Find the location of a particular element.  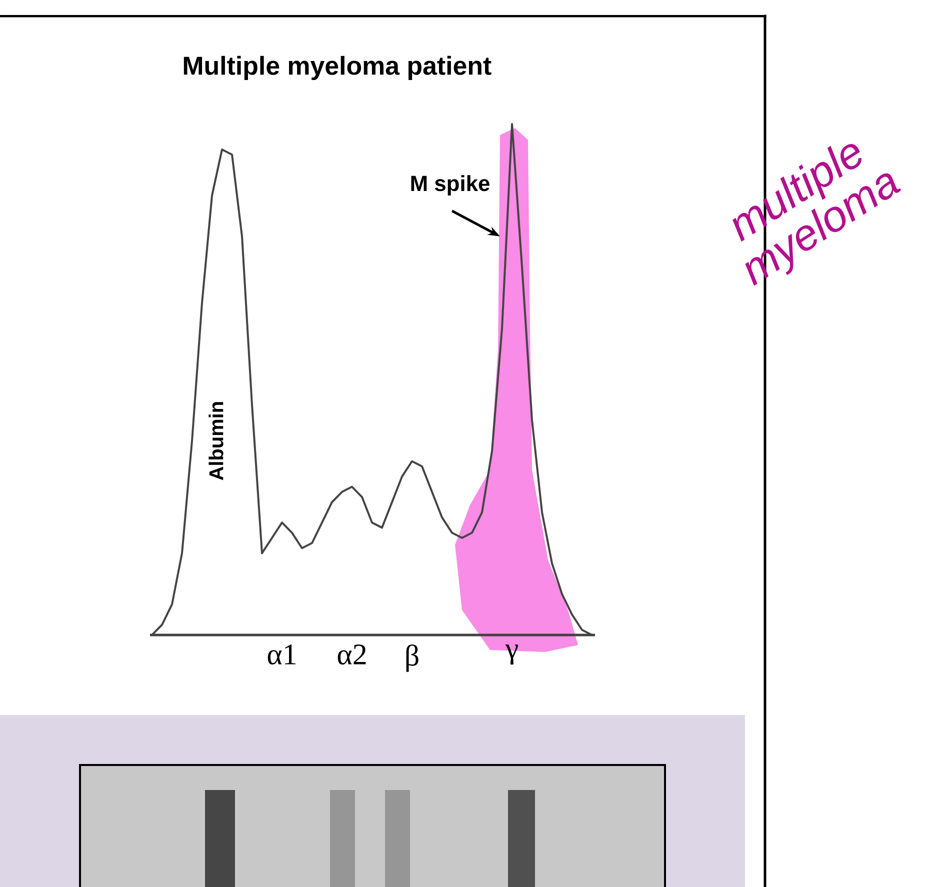

x-tick-label: γ is located at coordinates (511, 654).